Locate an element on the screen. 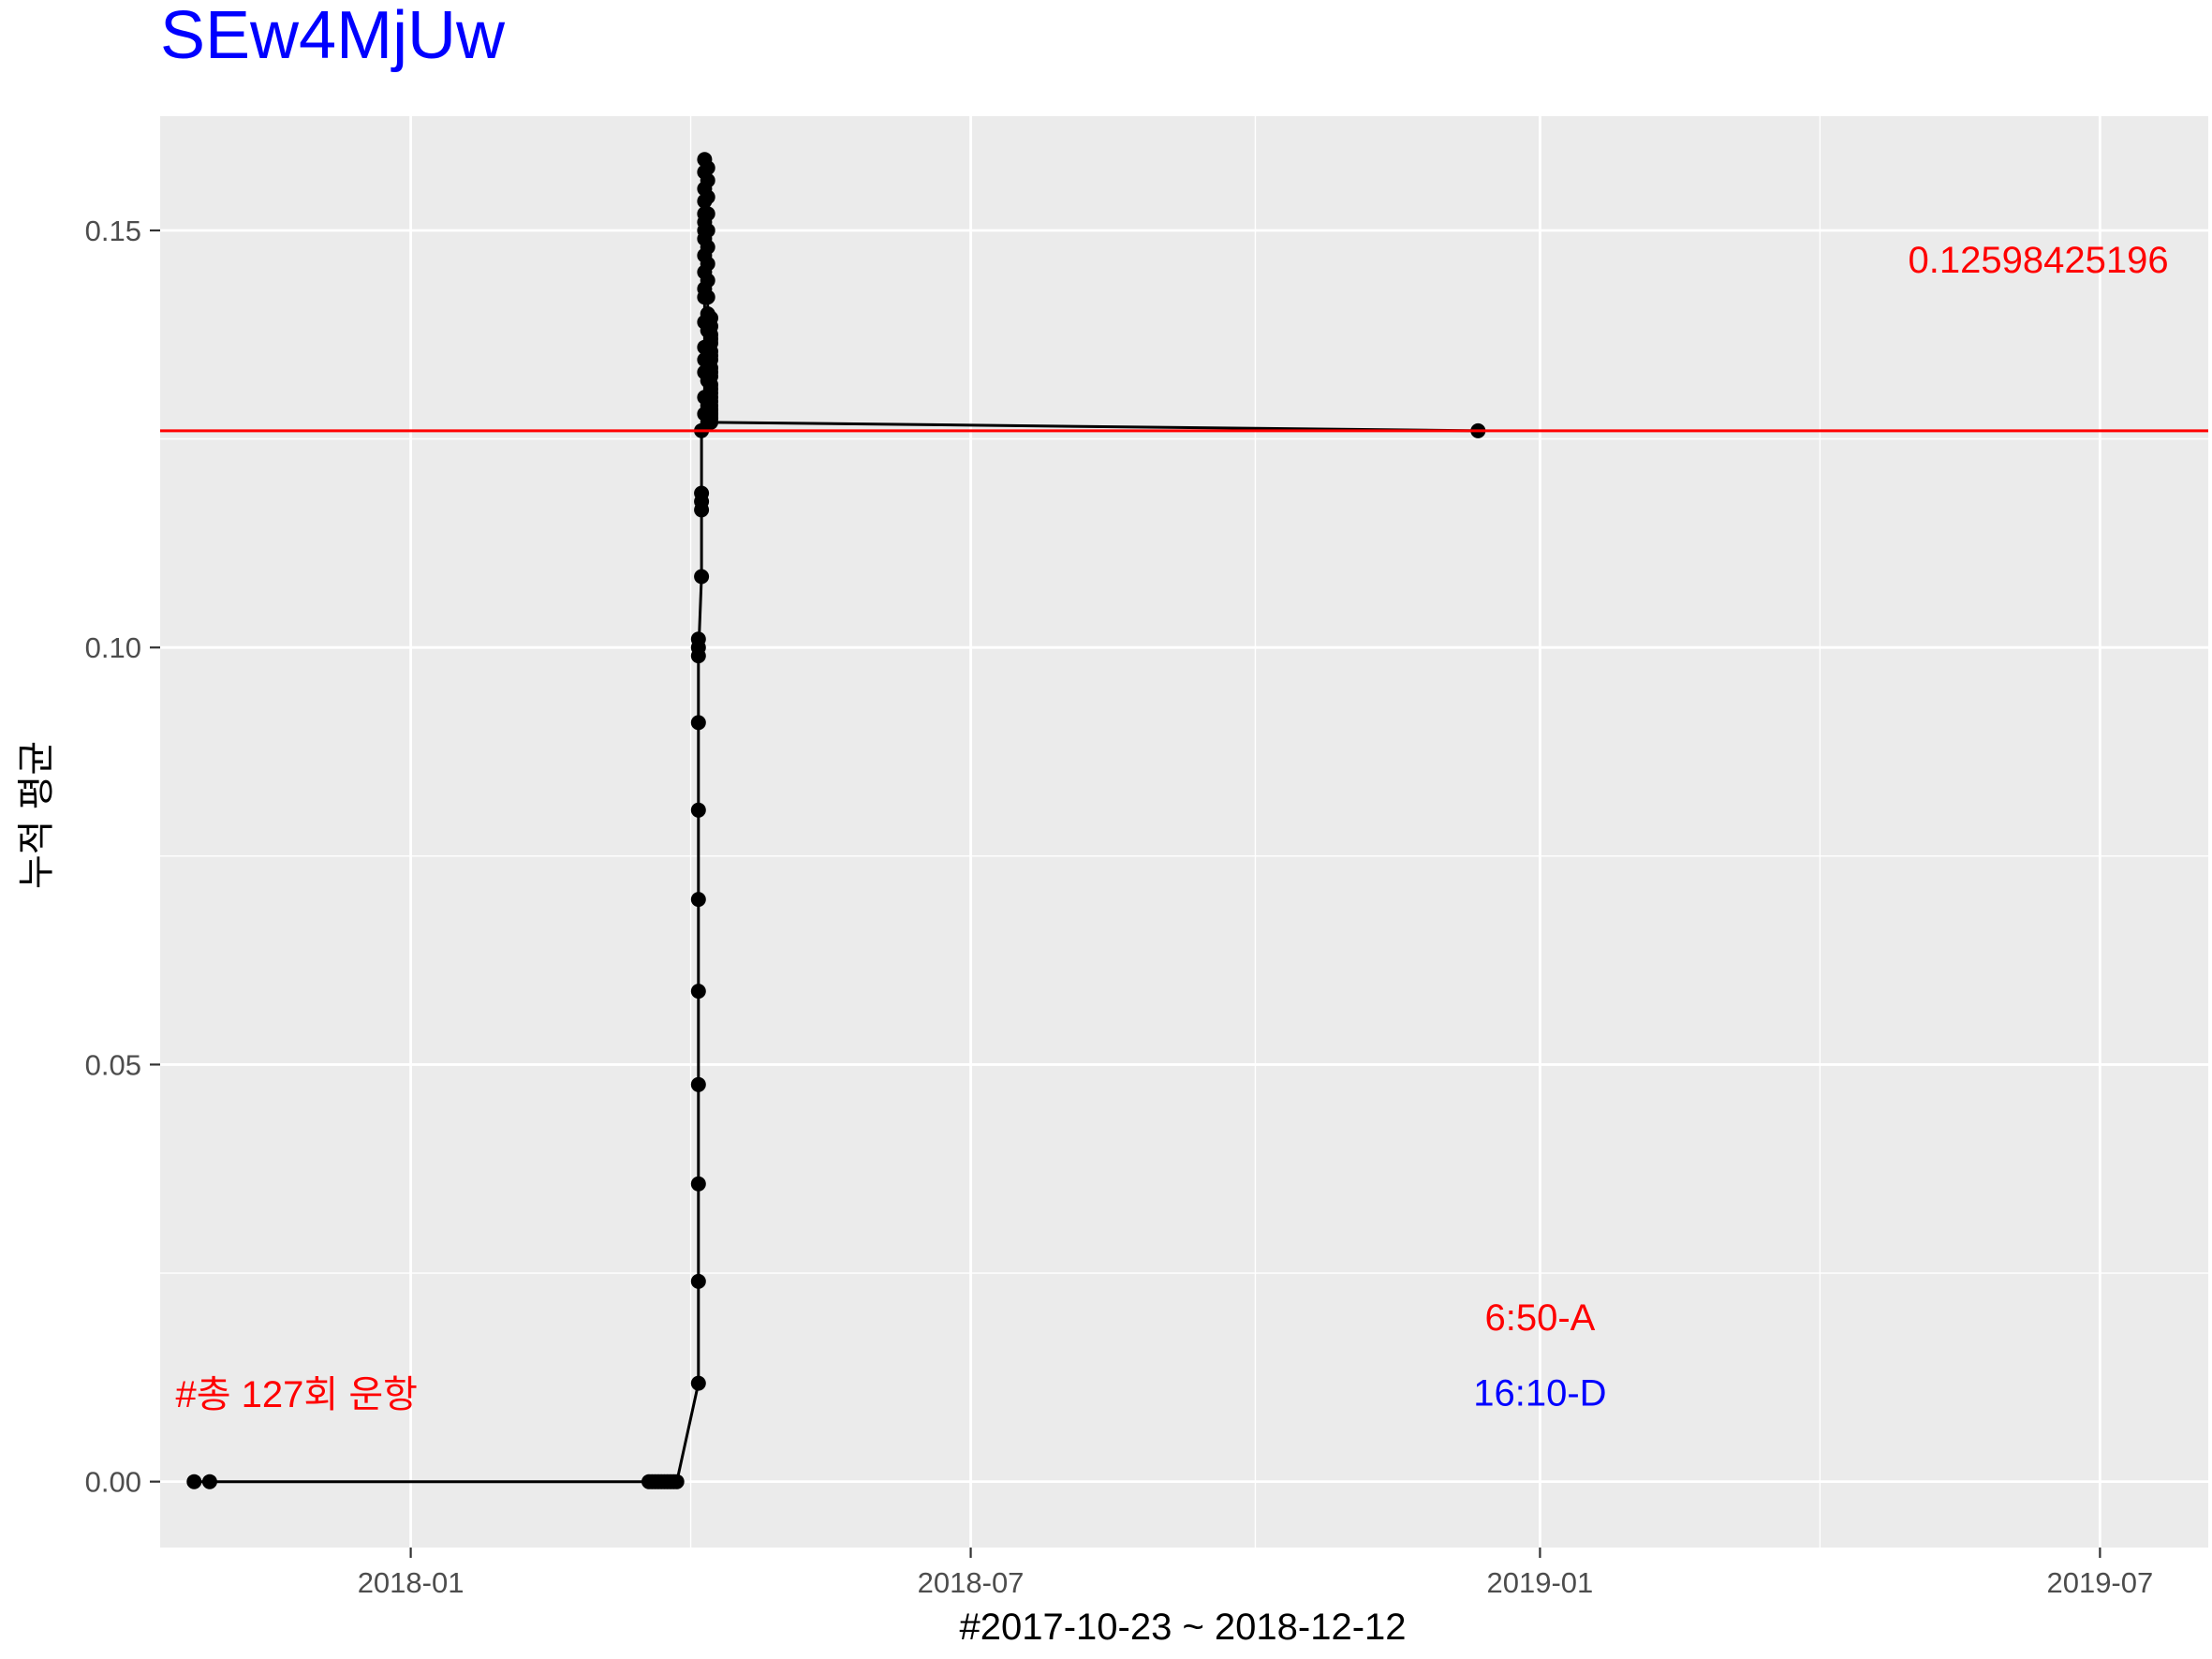 The height and width of the screenshot is (1659, 2212). annotation-0: 0.12598425196 is located at coordinates (2039, 261).